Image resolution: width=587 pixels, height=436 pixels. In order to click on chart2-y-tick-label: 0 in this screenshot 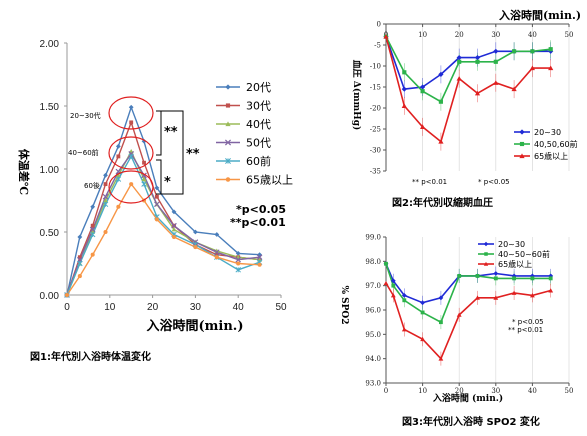, I will do `click(379, 25)`.